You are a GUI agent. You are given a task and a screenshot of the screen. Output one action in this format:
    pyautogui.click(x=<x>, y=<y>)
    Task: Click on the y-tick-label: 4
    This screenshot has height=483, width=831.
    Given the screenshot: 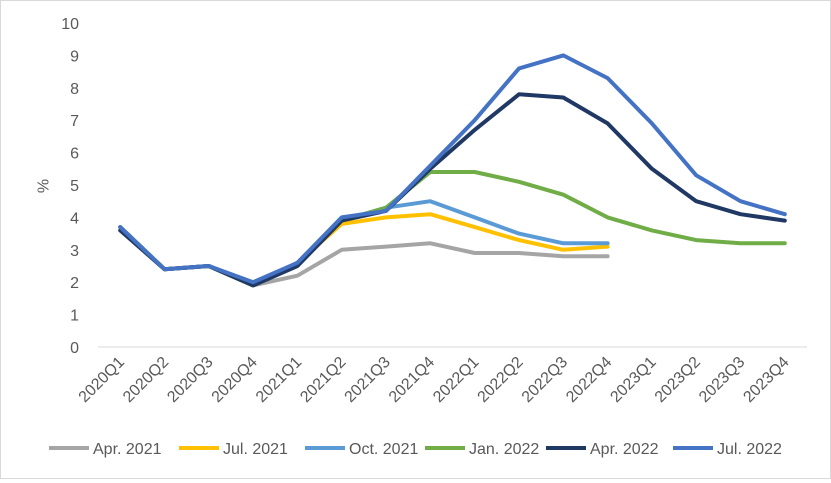 What is the action you would take?
    pyautogui.click(x=74, y=218)
    